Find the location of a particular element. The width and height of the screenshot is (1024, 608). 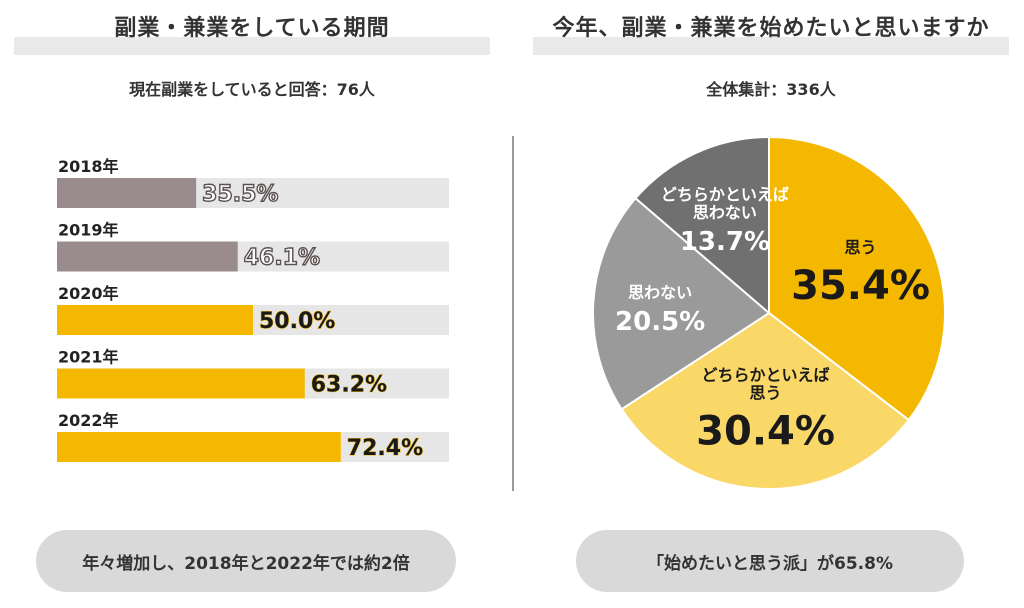

left-footer-pill: 年々増加し、2018年と2022年では約2倍 is located at coordinates (246, 561).